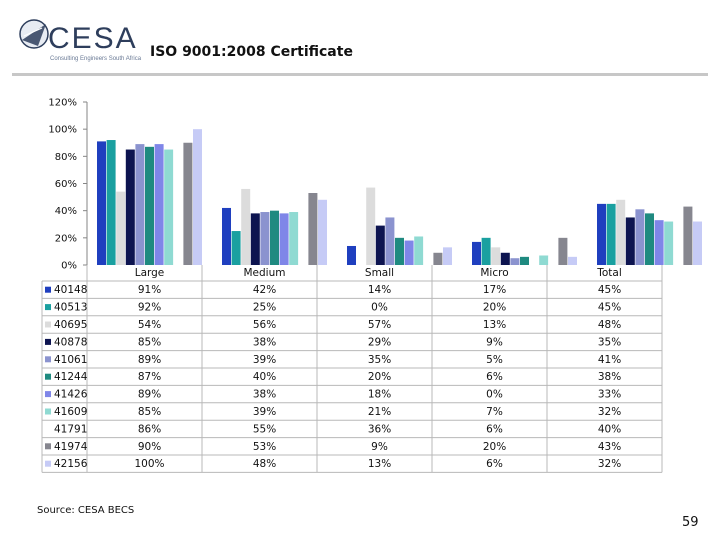  I want to click on y-tick-label: 60%, so click(66, 184).